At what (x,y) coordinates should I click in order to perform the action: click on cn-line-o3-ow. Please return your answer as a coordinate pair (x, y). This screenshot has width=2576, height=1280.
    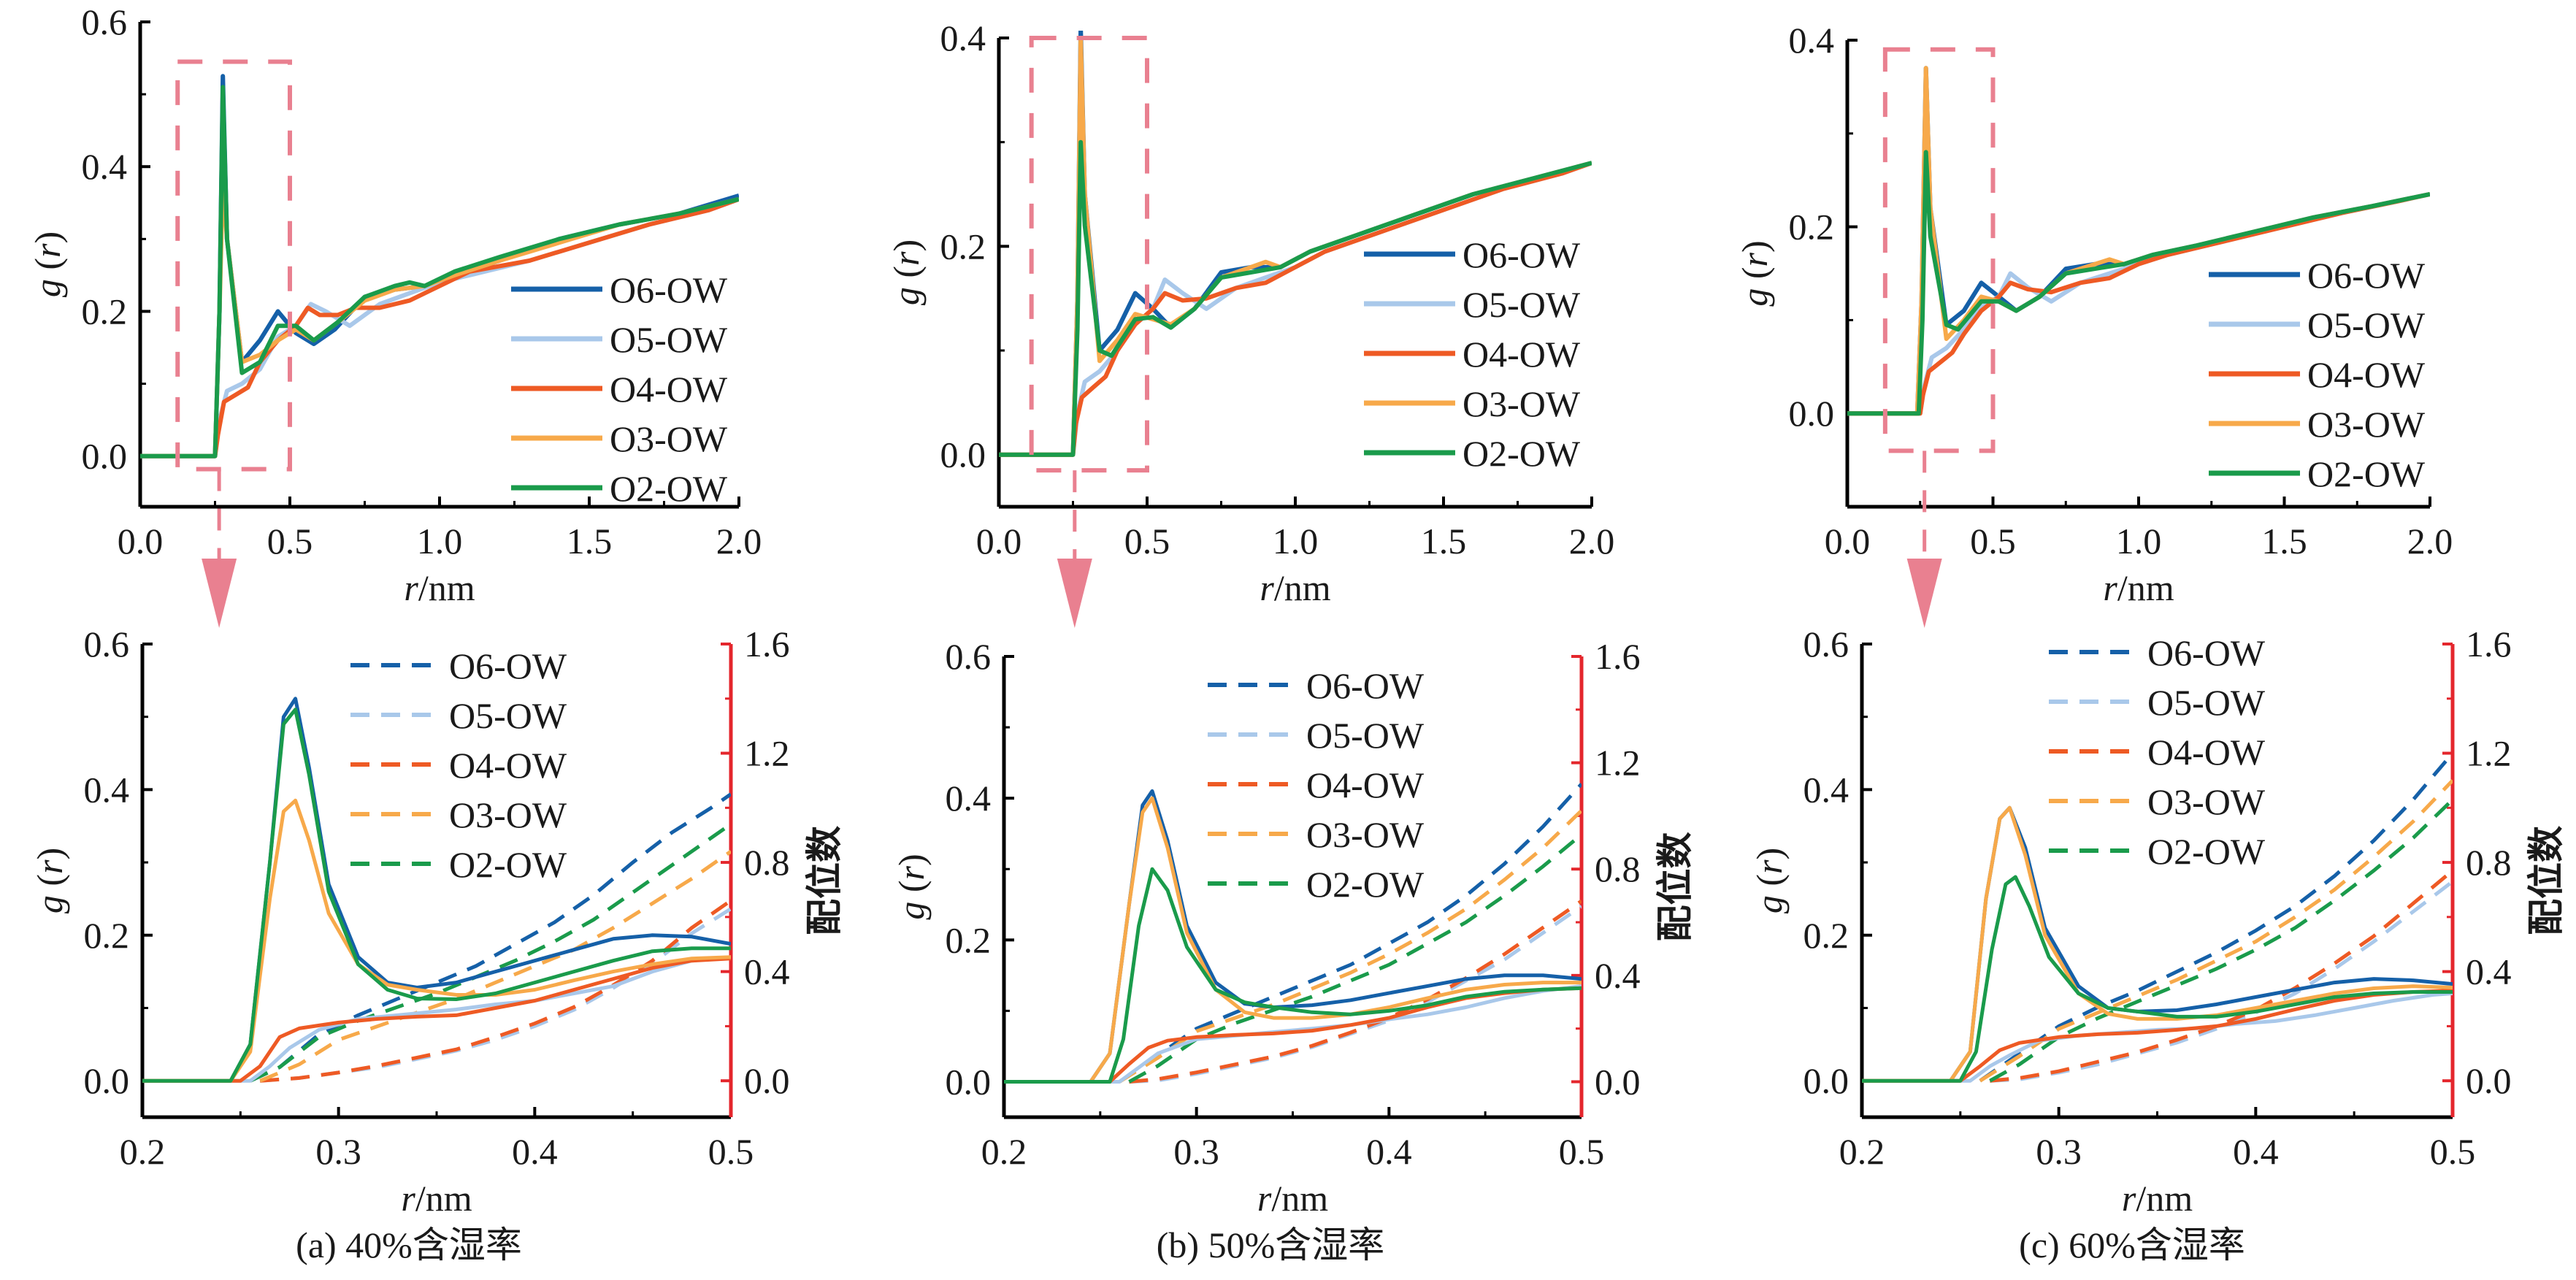
    Looking at the image, I should click on (495, 967).